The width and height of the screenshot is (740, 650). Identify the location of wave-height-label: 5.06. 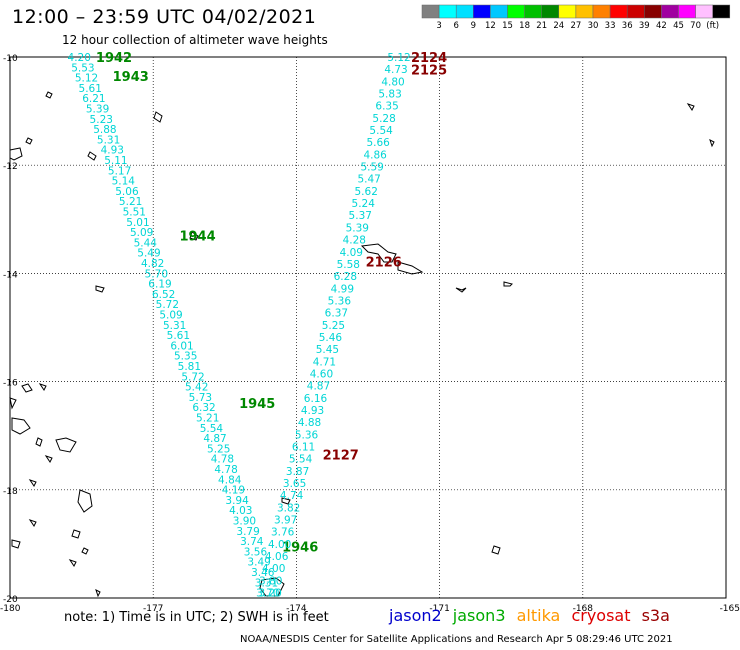
(127, 192).